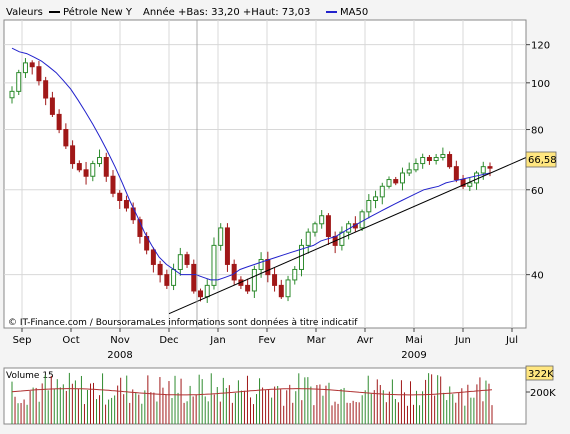  What do you see at coordinates (266, 340) in the screenshot?
I see `x-tick-label: Fev` at bounding box center [266, 340].